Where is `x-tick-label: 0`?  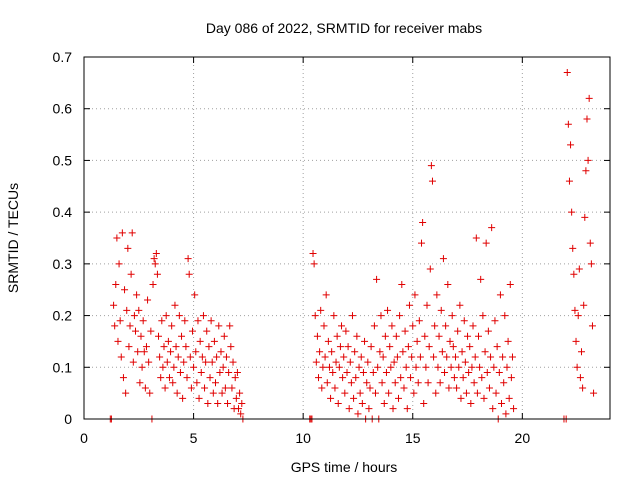
x-tick-label: 0 is located at coordinates (84, 438).